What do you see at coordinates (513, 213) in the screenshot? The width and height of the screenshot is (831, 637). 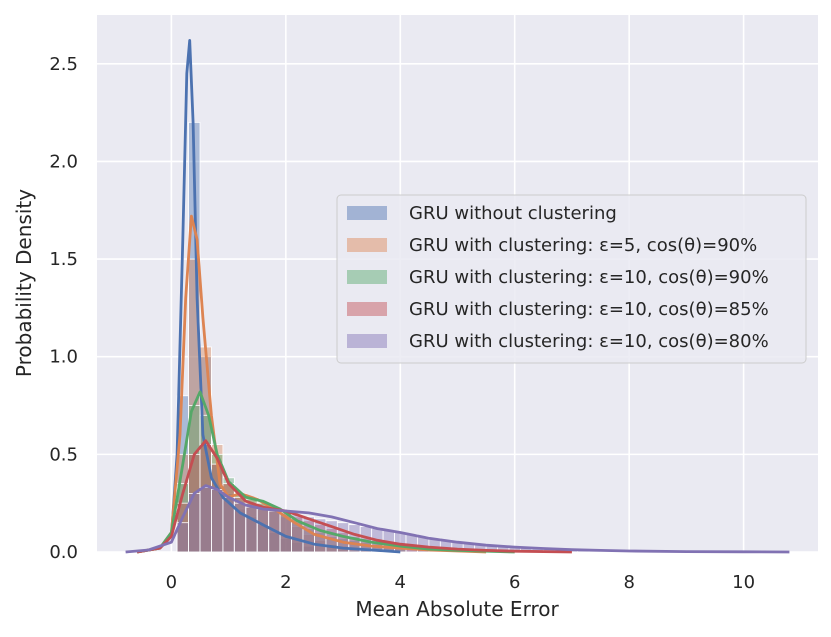 I see `legend-label: GRU without clustering` at bounding box center [513, 213].